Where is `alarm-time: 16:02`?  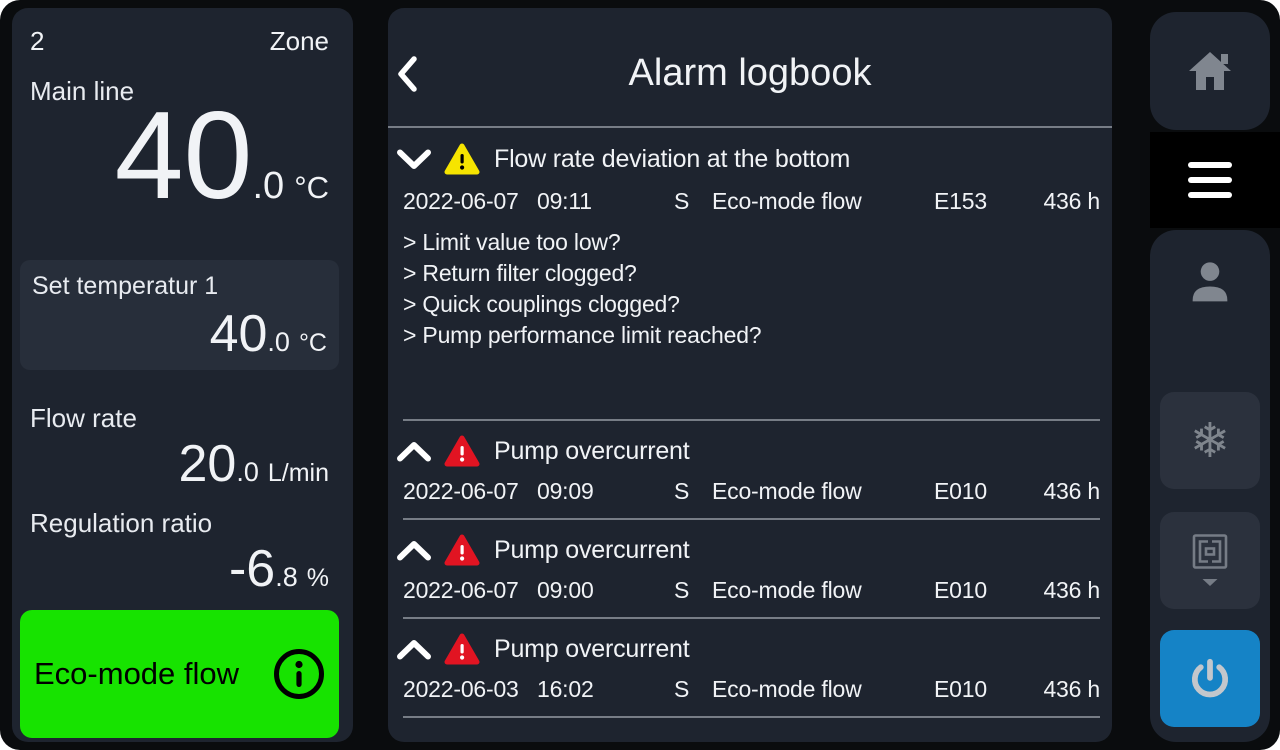
alarm-time: 16:02 is located at coordinates (565, 689).